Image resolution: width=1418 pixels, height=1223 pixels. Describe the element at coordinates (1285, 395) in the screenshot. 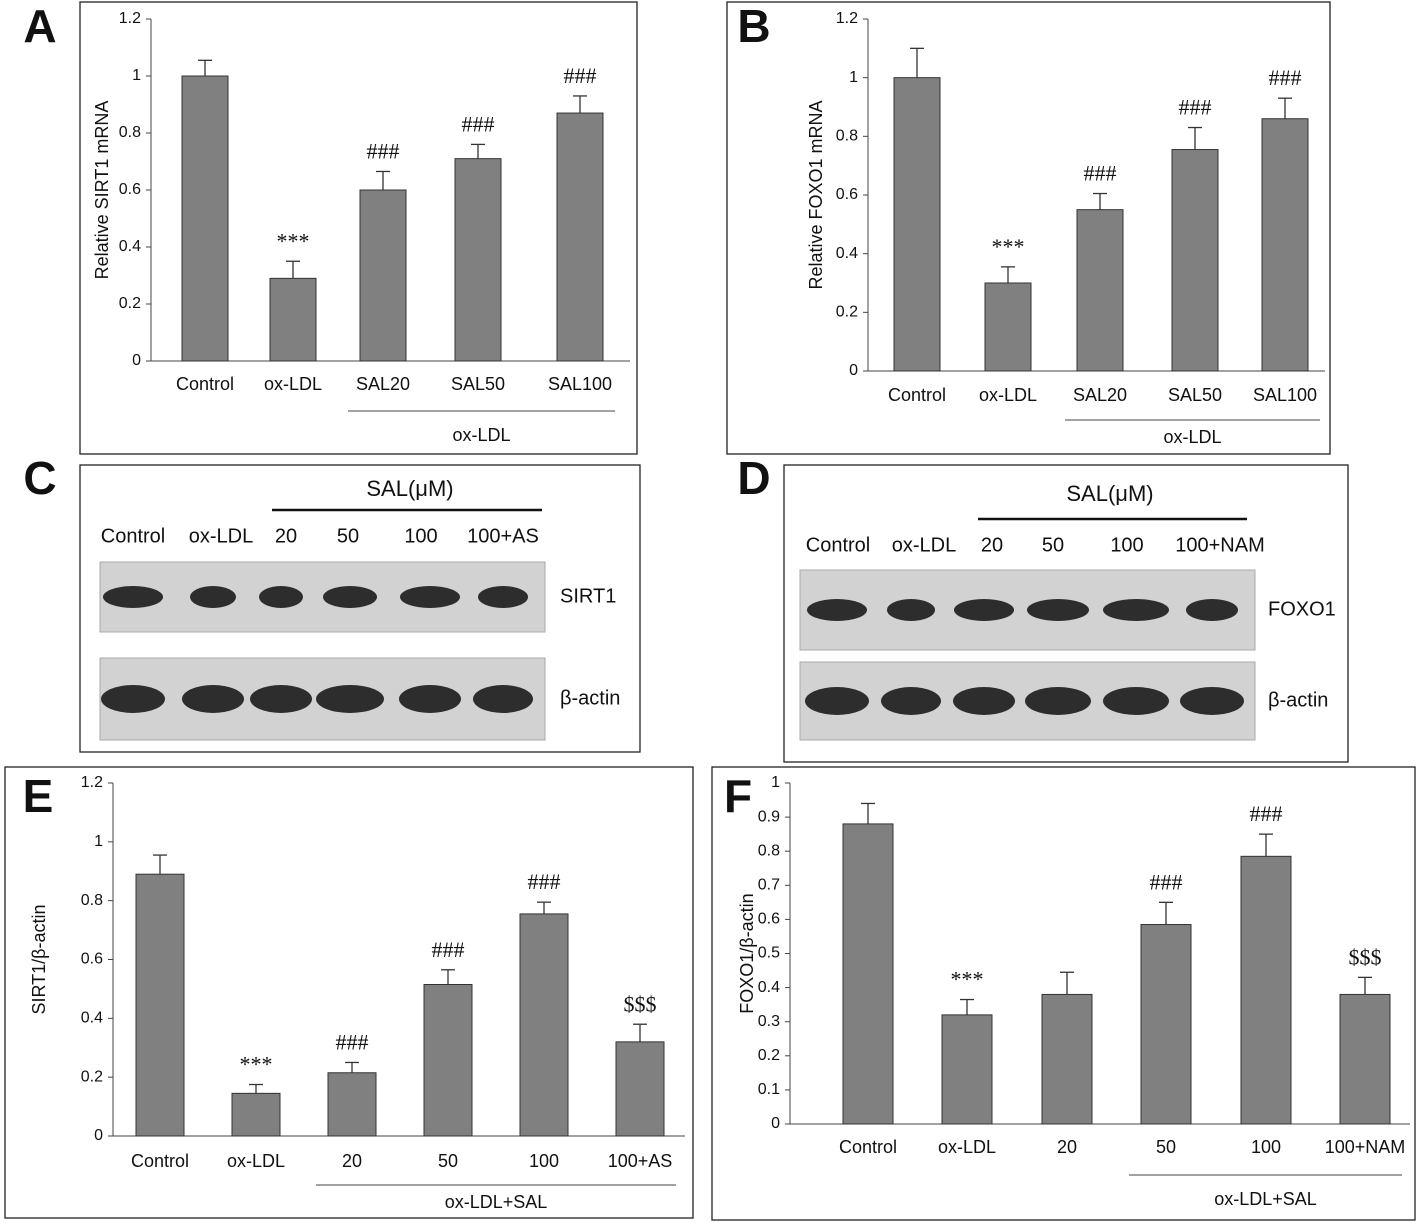

I see `x-tick-label: SAL100` at that location.